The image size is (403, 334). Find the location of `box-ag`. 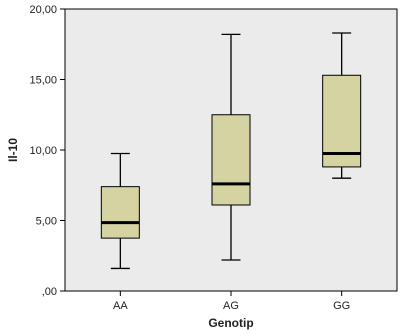

box-ag is located at coordinates (231, 147).